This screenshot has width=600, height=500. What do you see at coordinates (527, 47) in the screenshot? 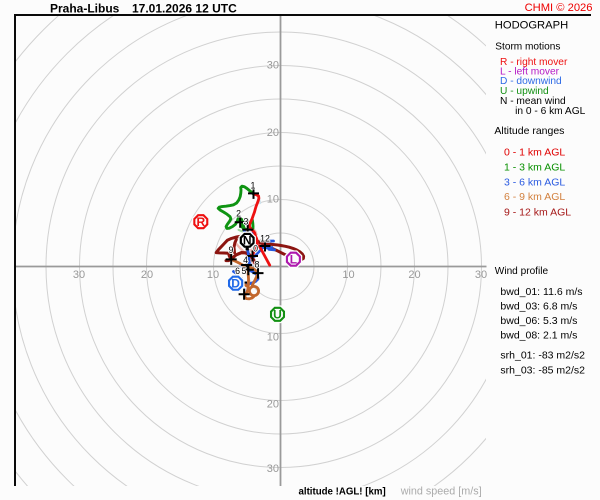
I see `svg-text: Storm motions` at bounding box center [527, 47].